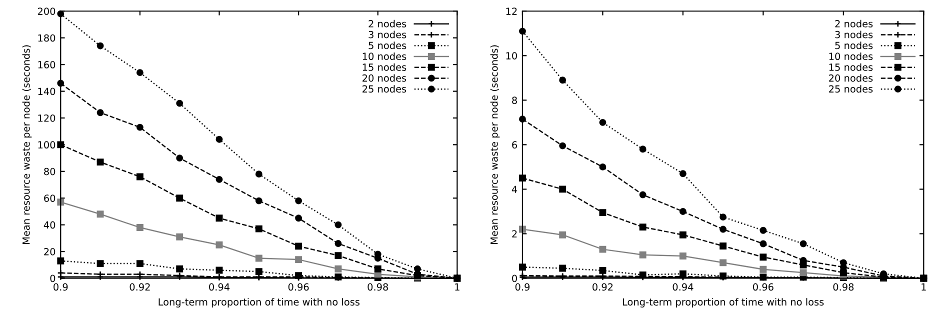  Describe the element at coordinates (50, 172) in the screenshot. I see `y-tick-label: 80` at that location.